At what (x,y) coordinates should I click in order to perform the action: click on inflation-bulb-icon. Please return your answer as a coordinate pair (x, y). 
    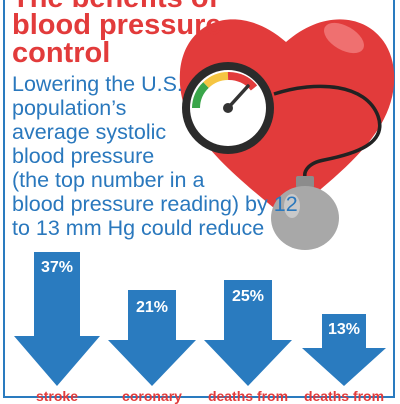
    Looking at the image, I should click on (305, 213).